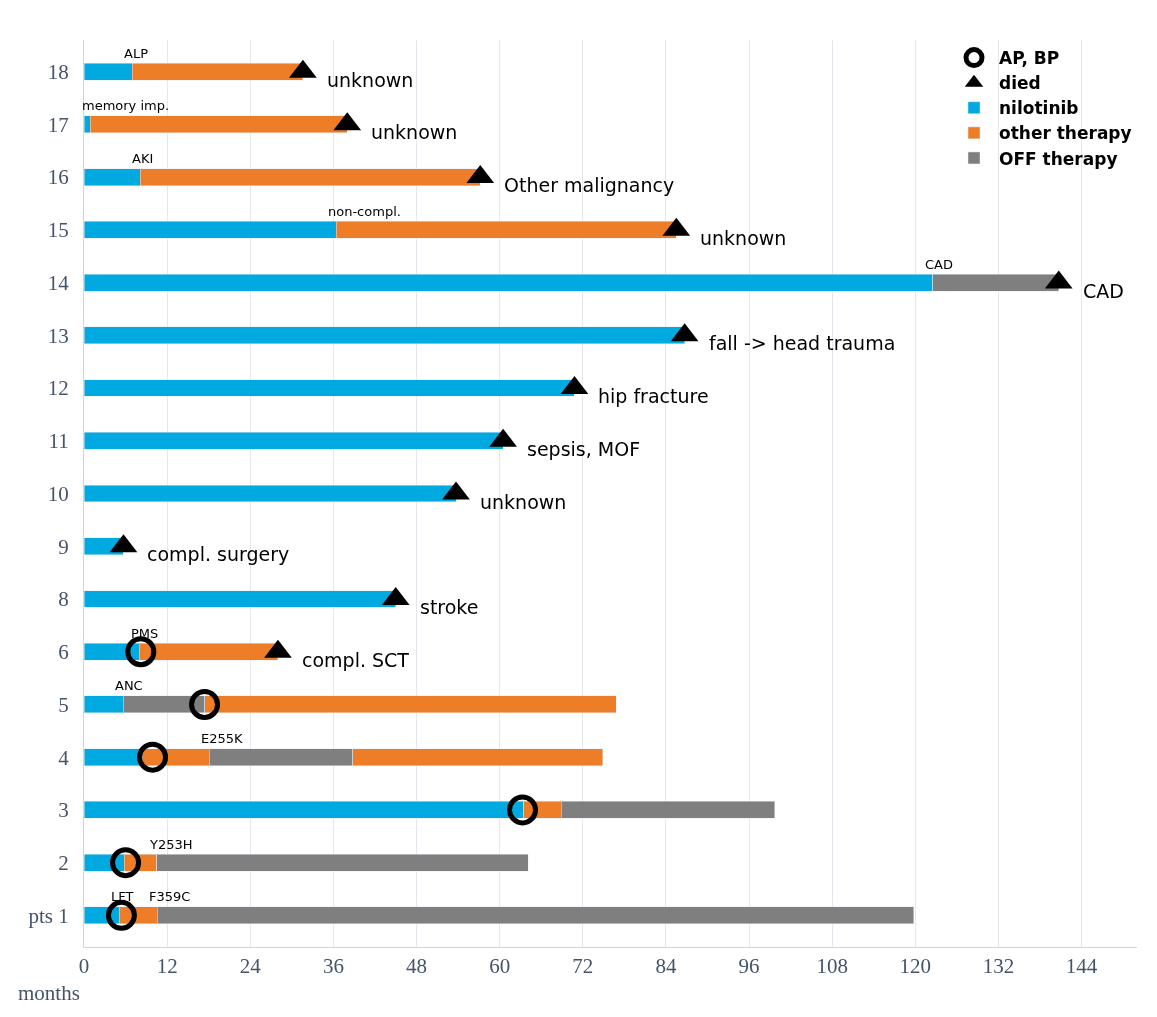  What do you see at coordinates (126, 105) in the screenshot?
I see `annotation: memory imp.` at bounding box center [126, 105].